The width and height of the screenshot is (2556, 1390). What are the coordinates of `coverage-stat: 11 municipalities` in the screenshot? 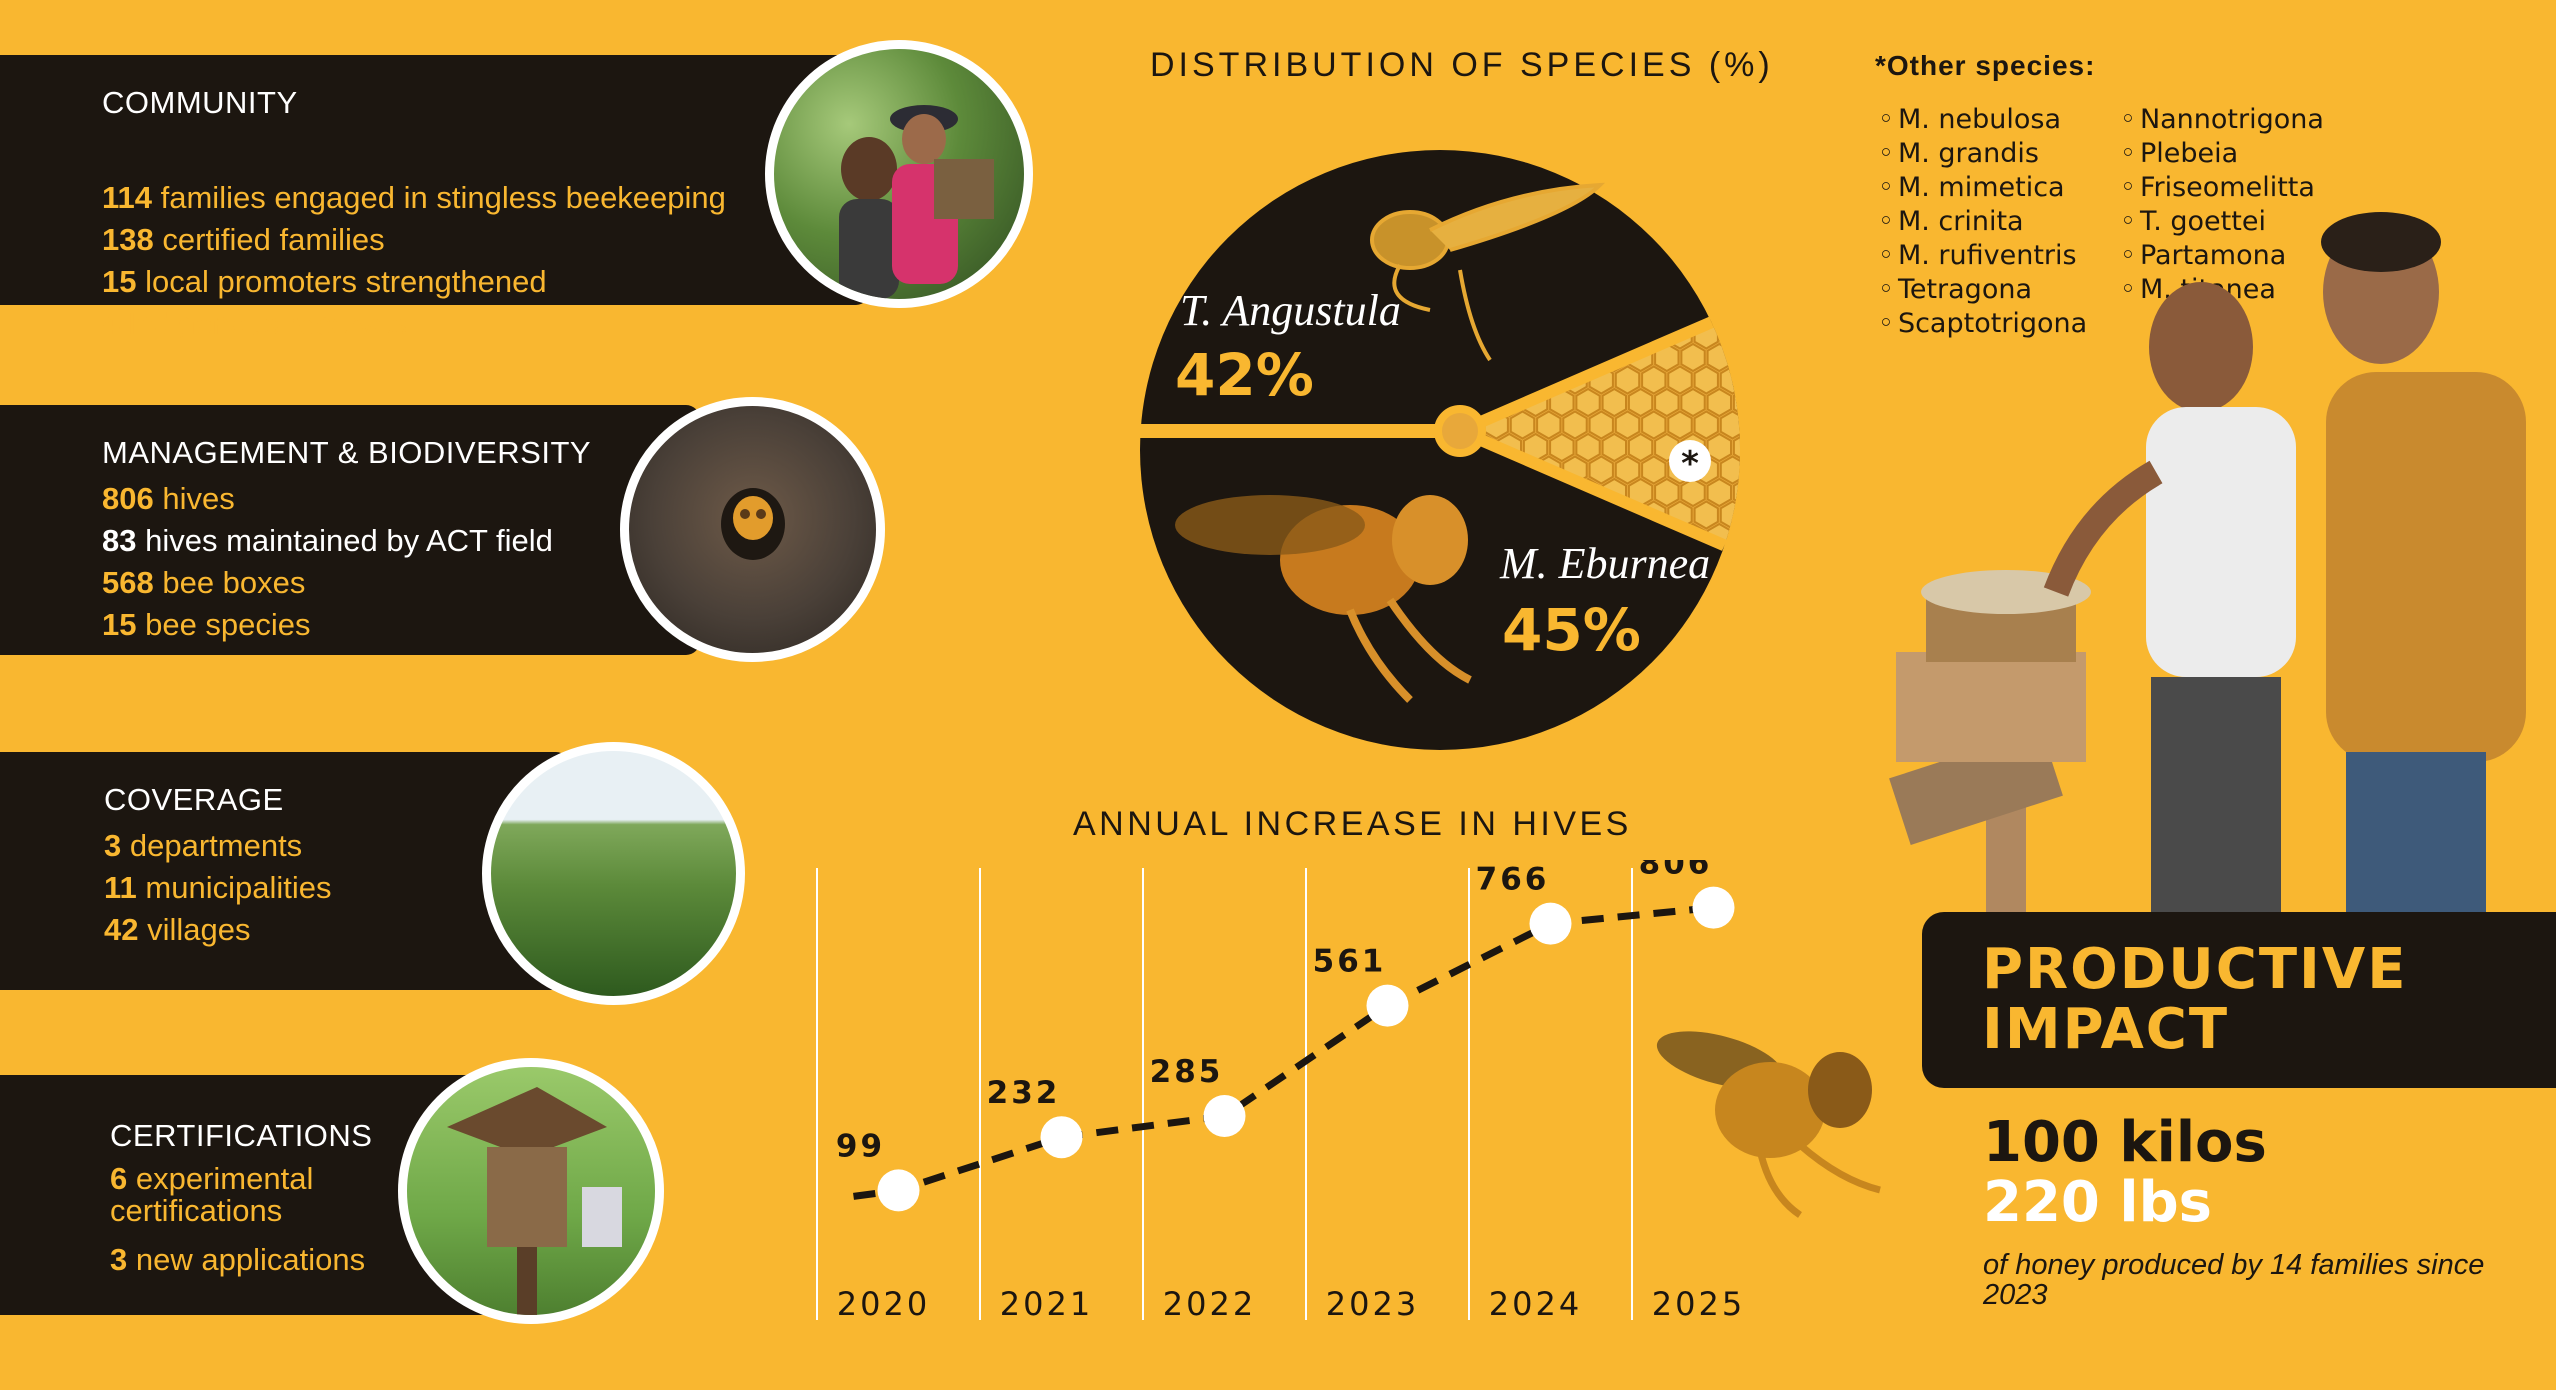 It's located at (218, 887).